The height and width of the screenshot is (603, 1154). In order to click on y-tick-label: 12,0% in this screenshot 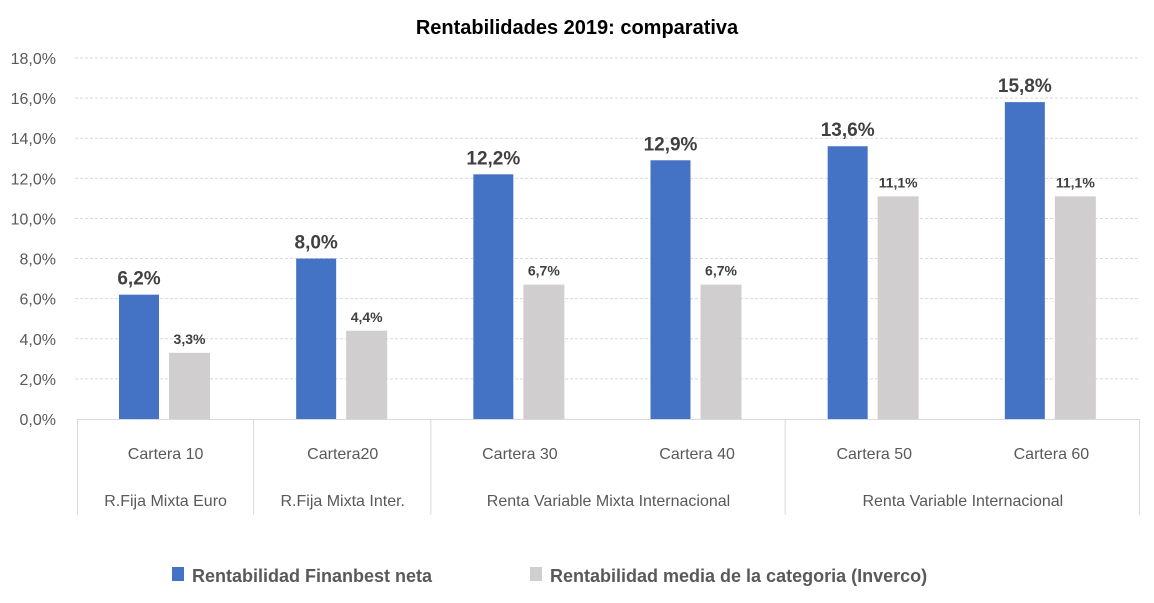, I will do `click(33, 179)`.